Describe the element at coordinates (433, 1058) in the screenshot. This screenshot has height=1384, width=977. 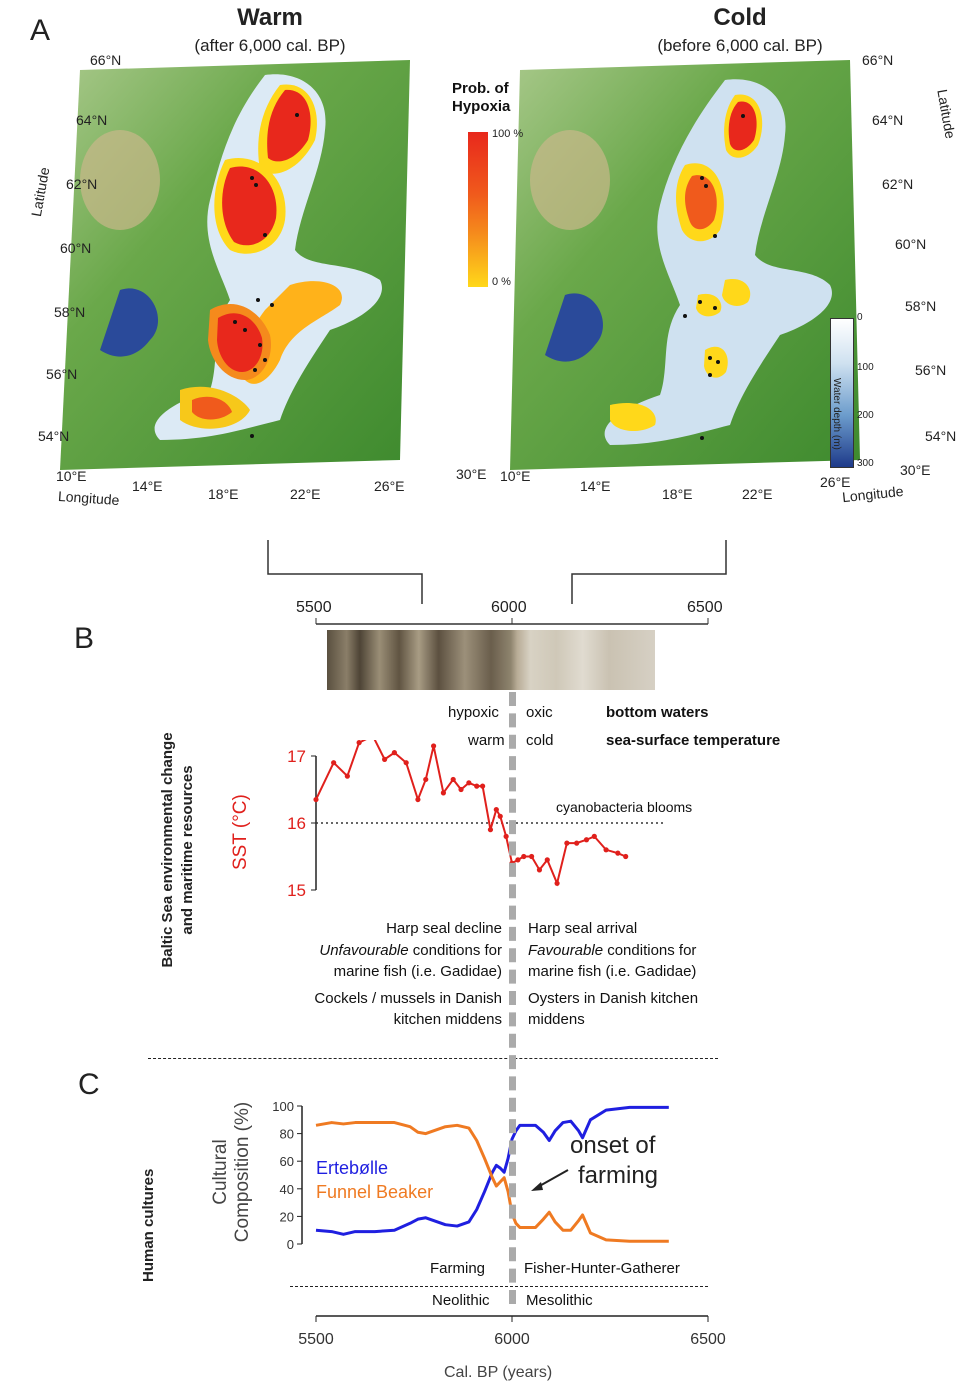
I see `section-divider` at that location.